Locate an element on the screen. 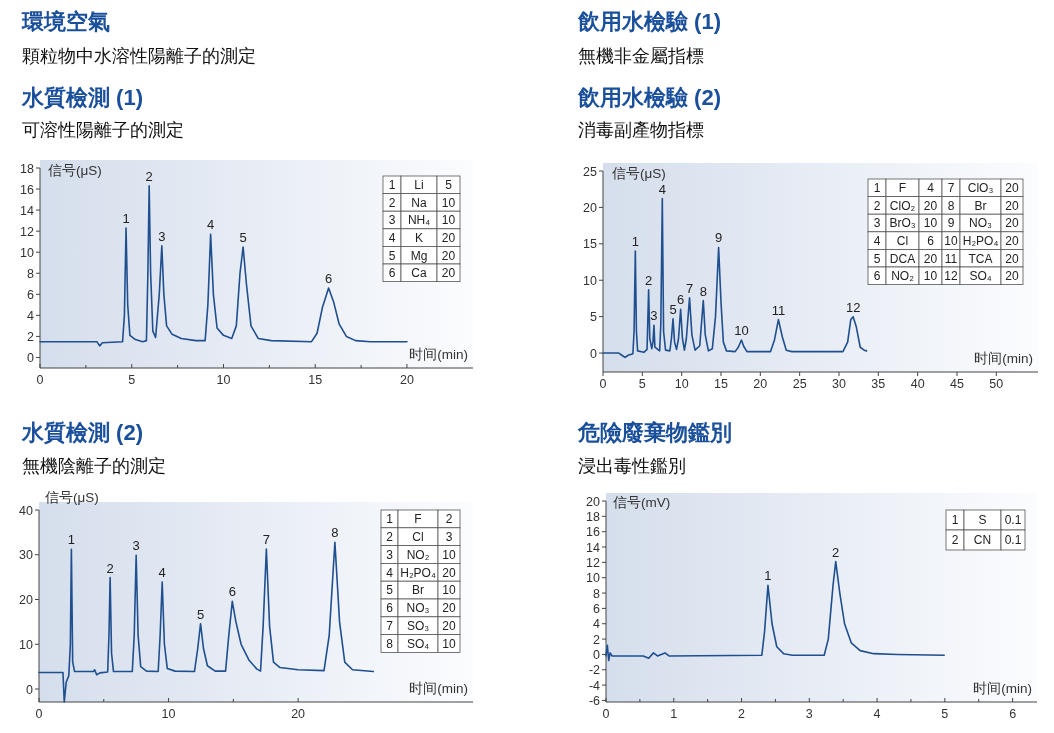 The height and width of the screenshot is (733, 1054). subtitle: 可溶性陽離子的測定 is located at coordinates (103, 130).